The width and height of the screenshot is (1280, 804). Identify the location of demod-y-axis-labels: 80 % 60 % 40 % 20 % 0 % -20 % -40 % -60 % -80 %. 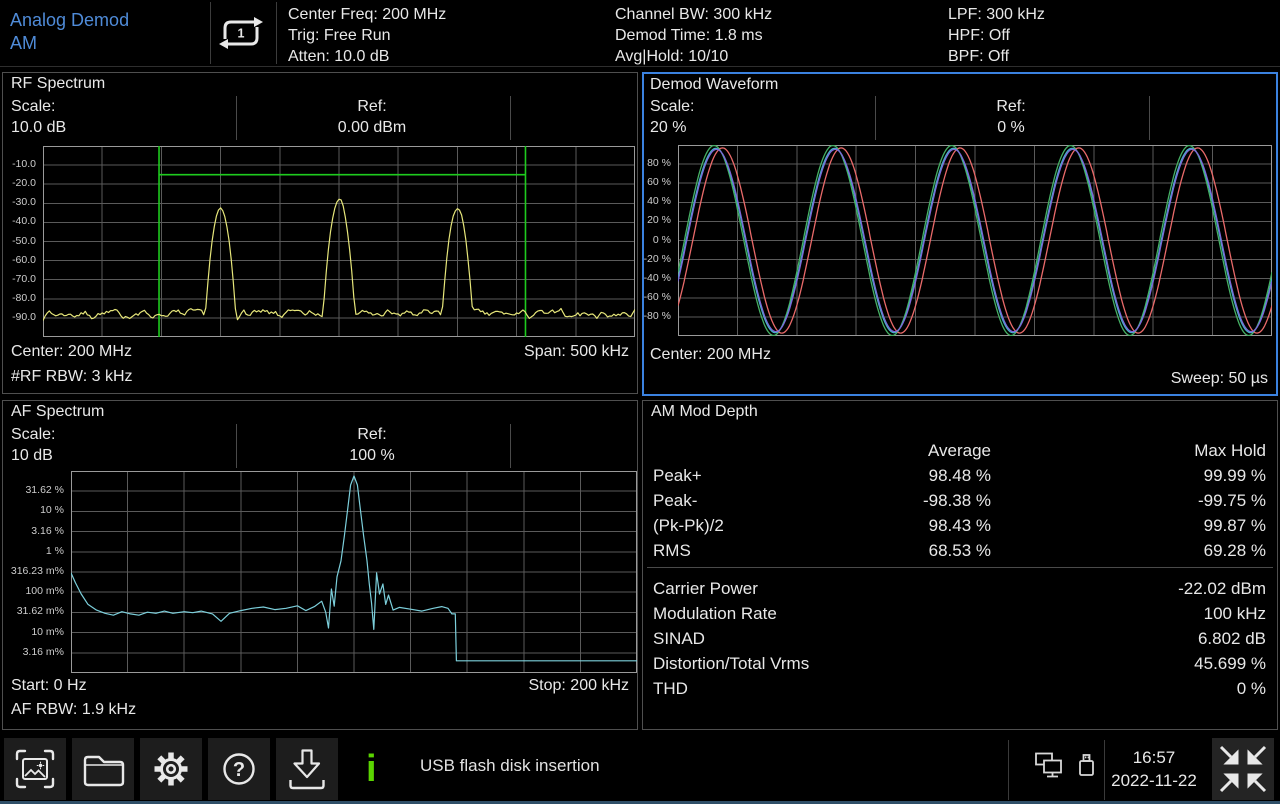
(660, 240).